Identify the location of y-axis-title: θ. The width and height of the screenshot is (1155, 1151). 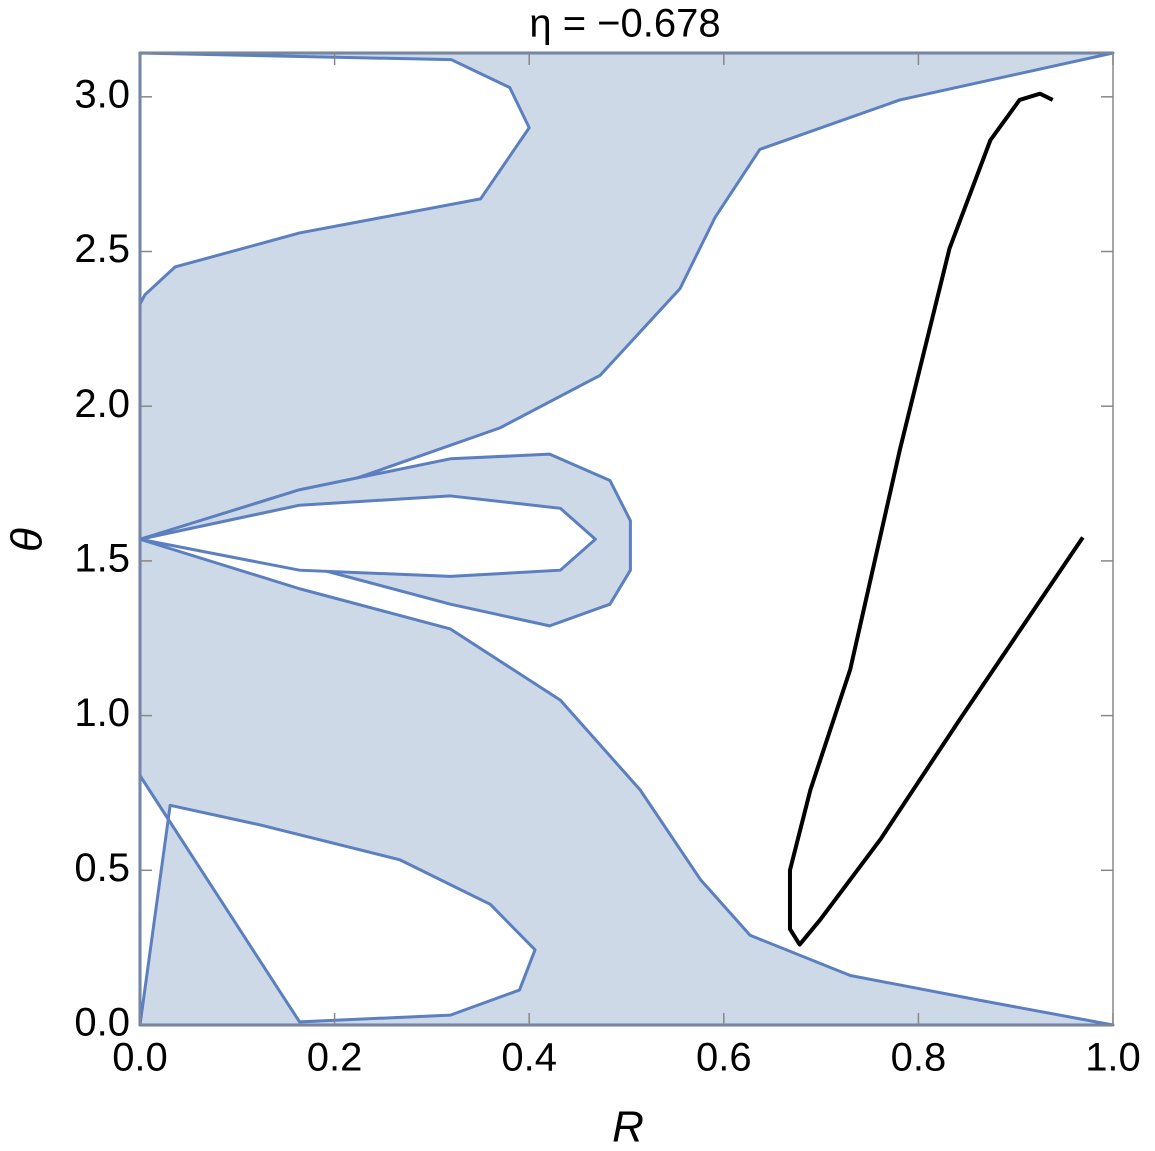
(27, 540).